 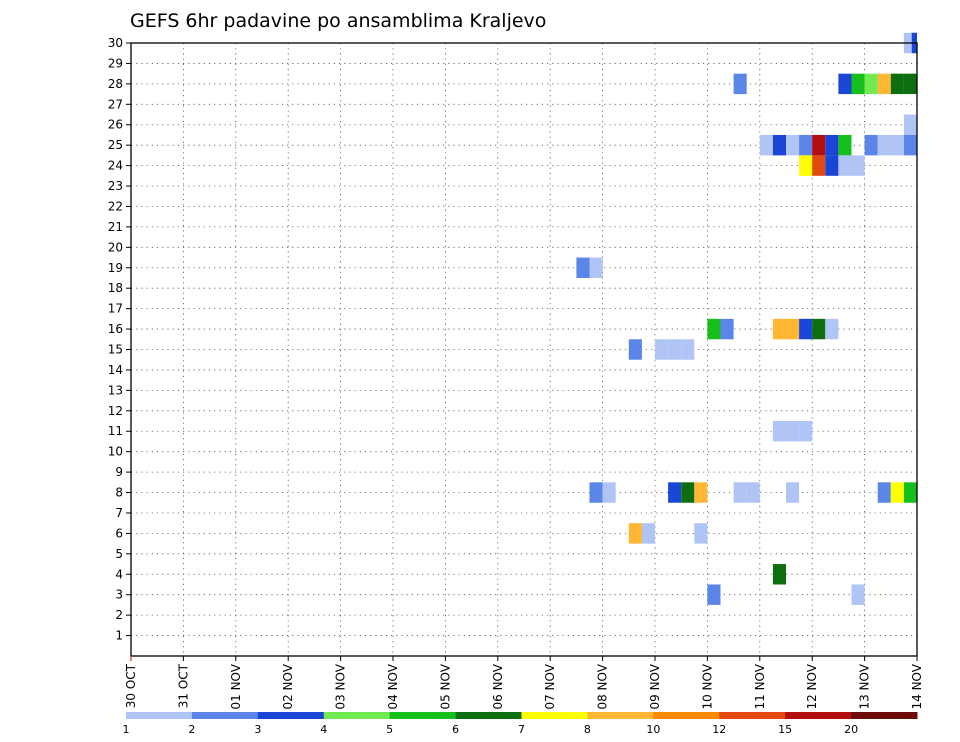 I want to click on x-tick-label: 11 NOV, so click(x=760, y=686).